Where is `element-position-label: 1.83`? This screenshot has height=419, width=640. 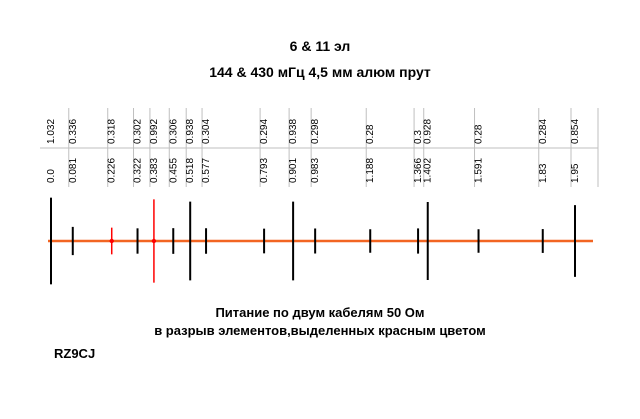 element-position-label: 1.83 is located at coordinates (543, 173).